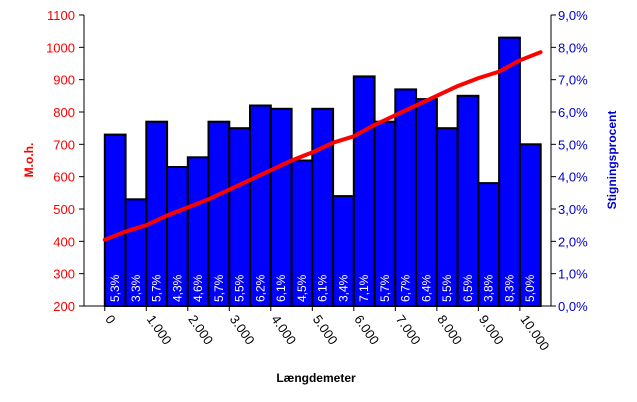 The image size is (637, 402). I want to click on bar-data-label: 3,8%, so click(489, 288).